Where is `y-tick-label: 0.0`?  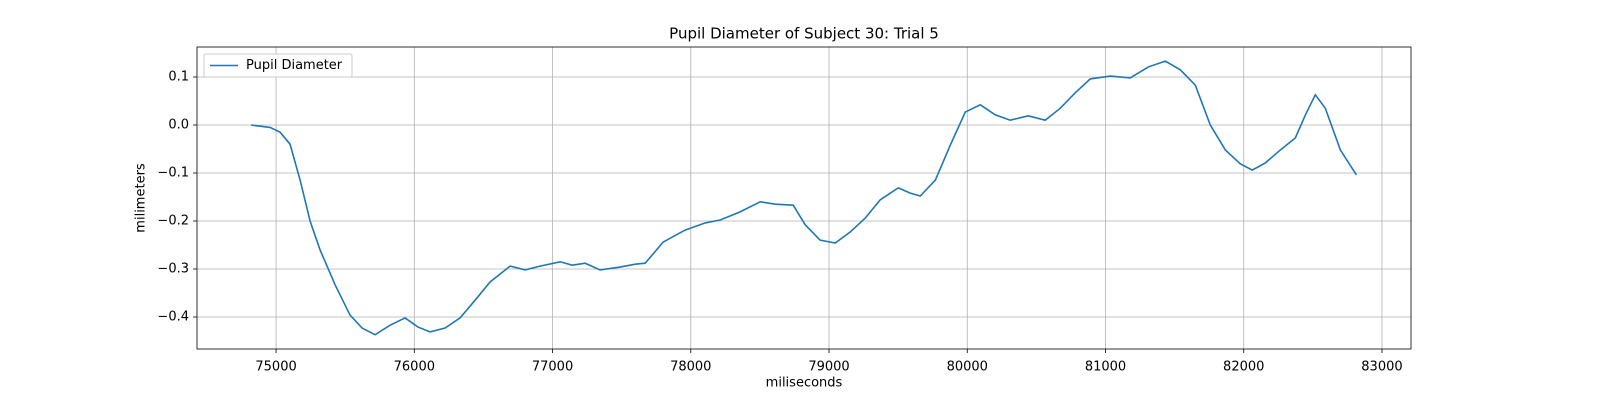 y-tick-label: 0.0 is located at coordinates (178, 124).